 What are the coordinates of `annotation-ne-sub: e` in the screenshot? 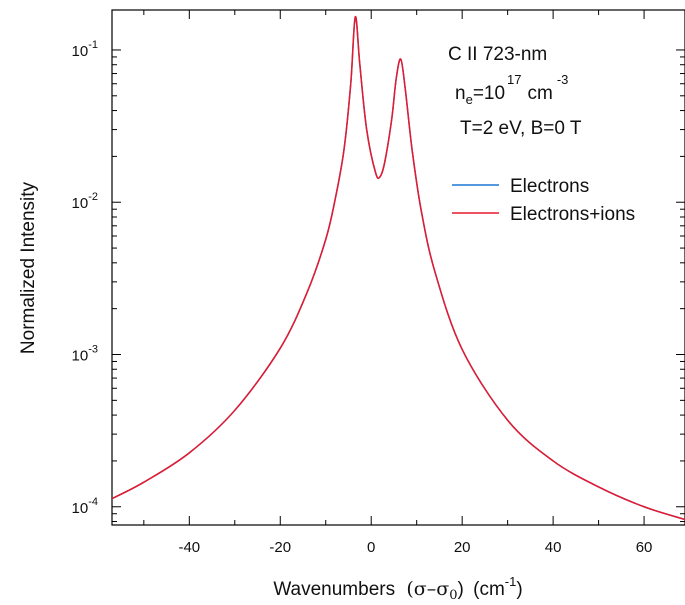 It's located at (469, 99).